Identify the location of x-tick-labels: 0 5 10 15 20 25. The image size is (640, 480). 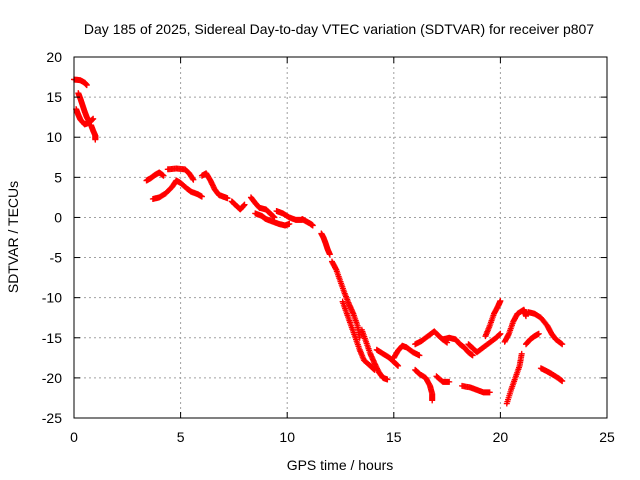
(342, 437).